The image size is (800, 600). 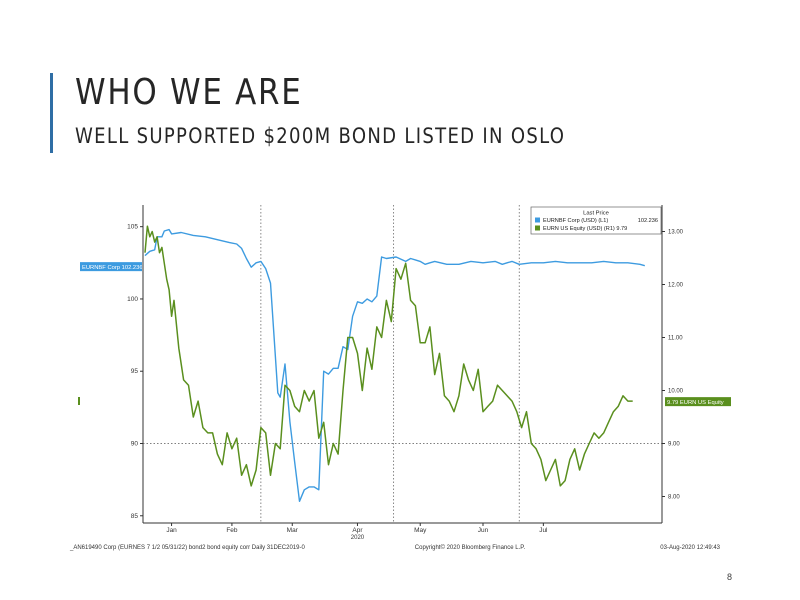 What do you see at coordinates (575, 221) in the screenshot?
I see `legend-label: EURNBF Corp (USD) (L1)` at bounding box center [575, 221].